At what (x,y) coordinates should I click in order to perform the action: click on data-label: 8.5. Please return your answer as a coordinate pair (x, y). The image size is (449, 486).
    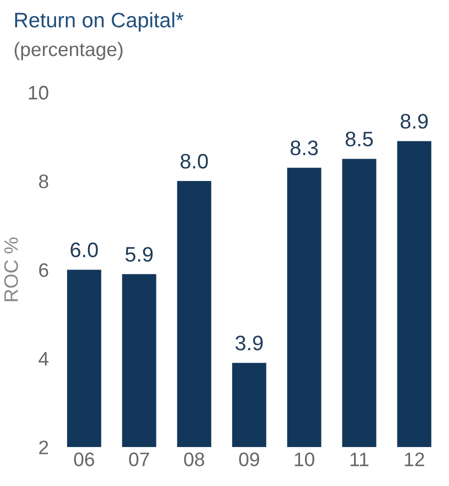
    Looking at the image, I should click on (359, 139).